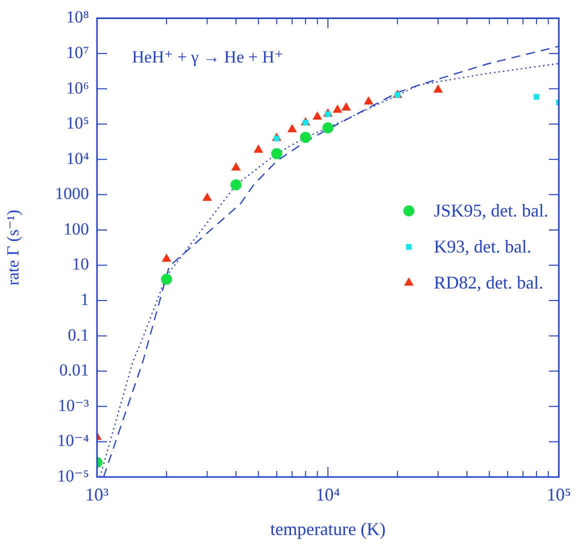  I want to click on y-tick-label: 10⁻³, so click(73, 405).